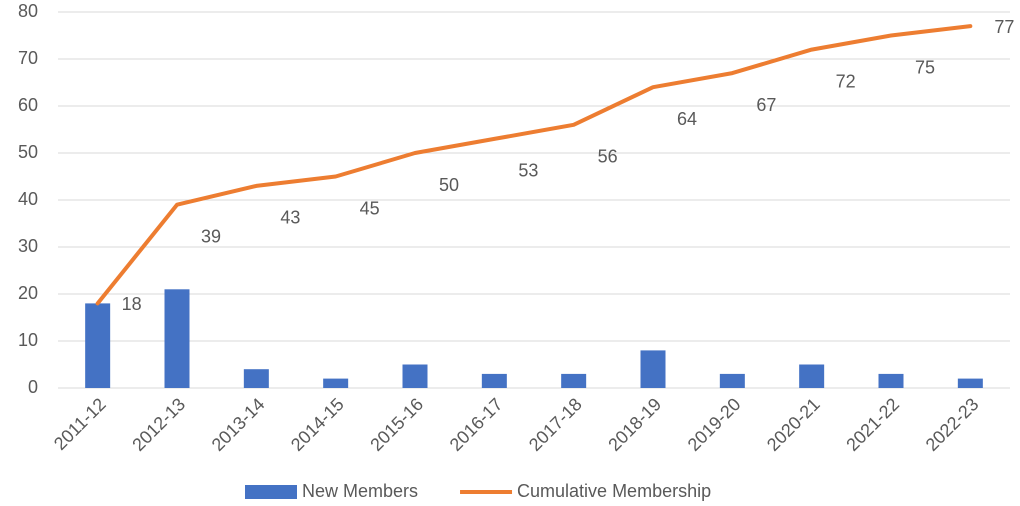  I want to click on y-tick-label: 40, so click(28, 199).